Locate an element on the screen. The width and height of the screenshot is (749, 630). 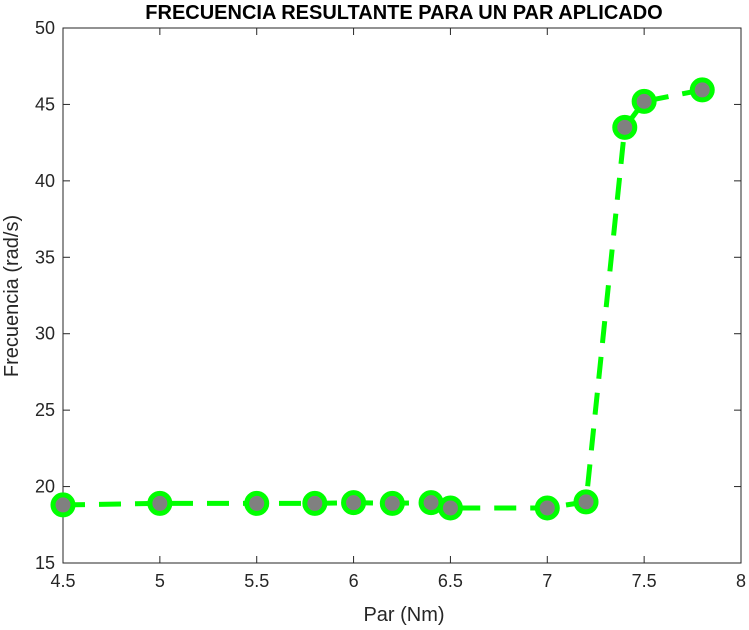
x-tick-label: 4.5 is located at coordinates (62, 581).